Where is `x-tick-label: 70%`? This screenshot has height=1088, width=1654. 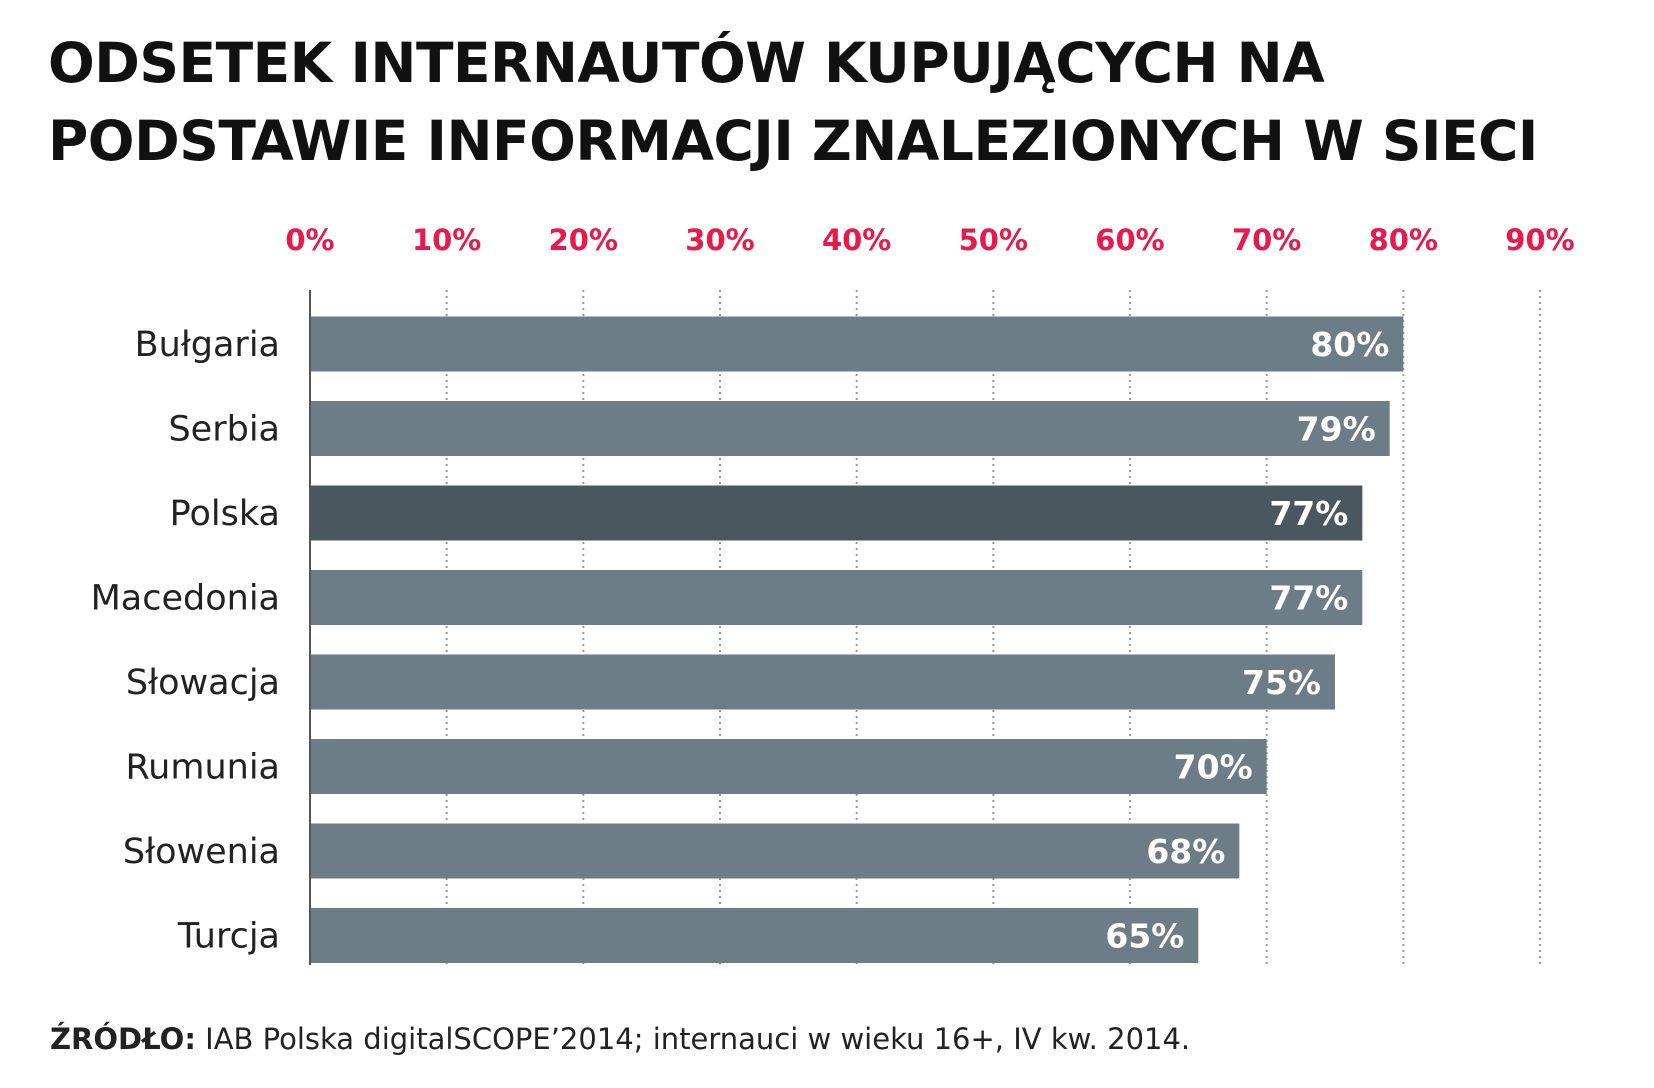
x-tick-label: 70% is located at coordinates (1266, 240).